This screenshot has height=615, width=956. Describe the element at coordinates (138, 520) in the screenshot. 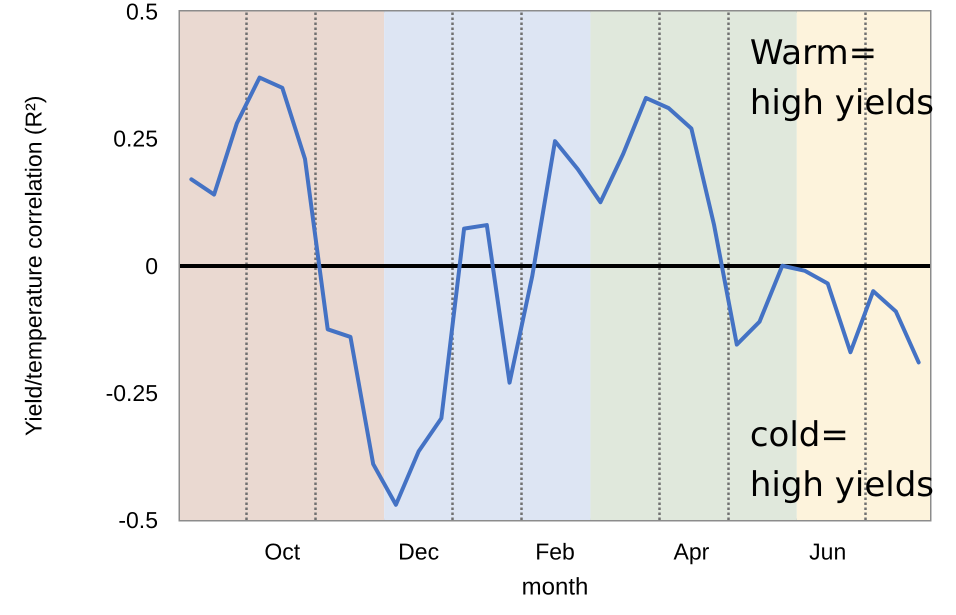

I see `y-tick-label: -0.5` at that location.